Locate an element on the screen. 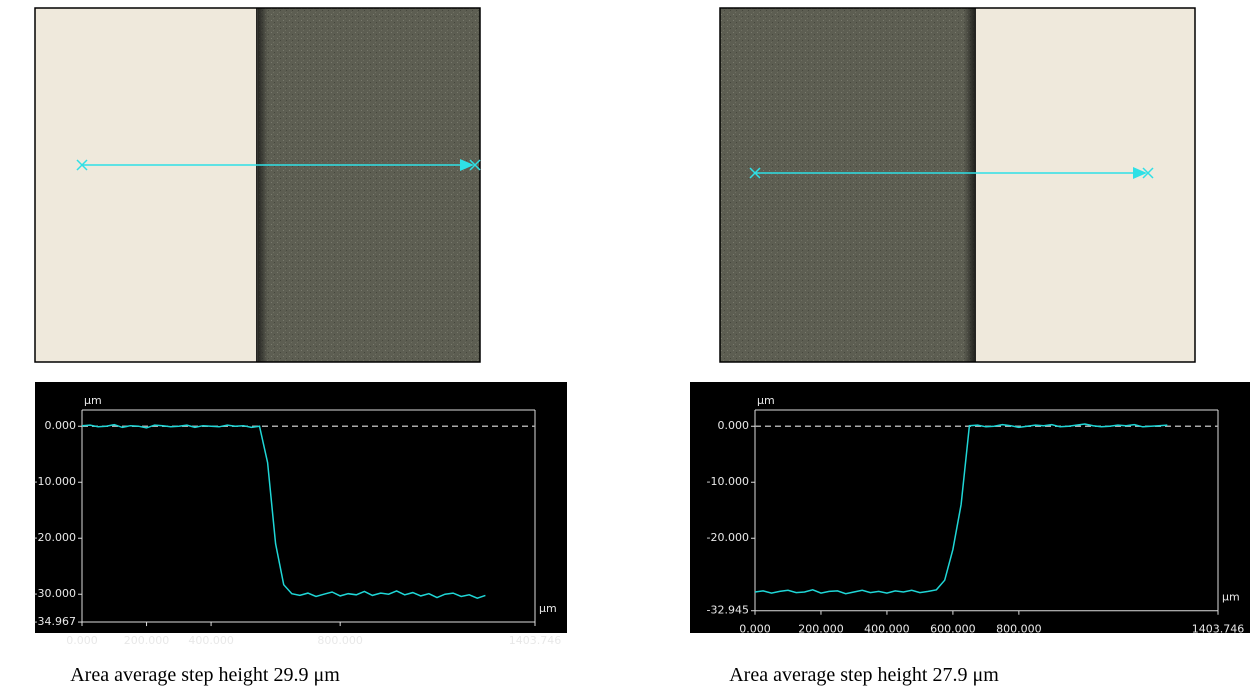 The height and width of the screenshot is (700, 1252). x-tick-label: 600.000 is located at coordinates (953, 629).